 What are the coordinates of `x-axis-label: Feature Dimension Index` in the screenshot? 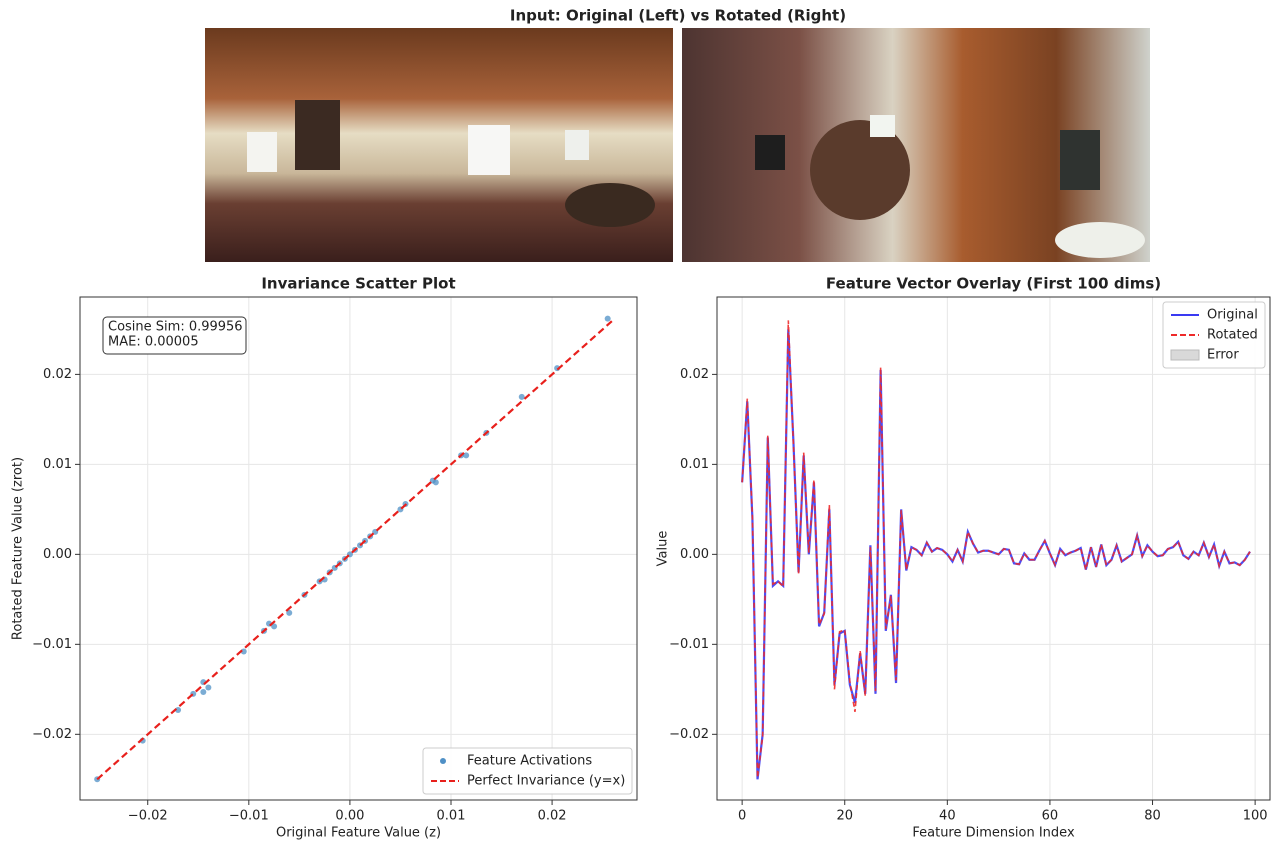 It's located at (993, 833).